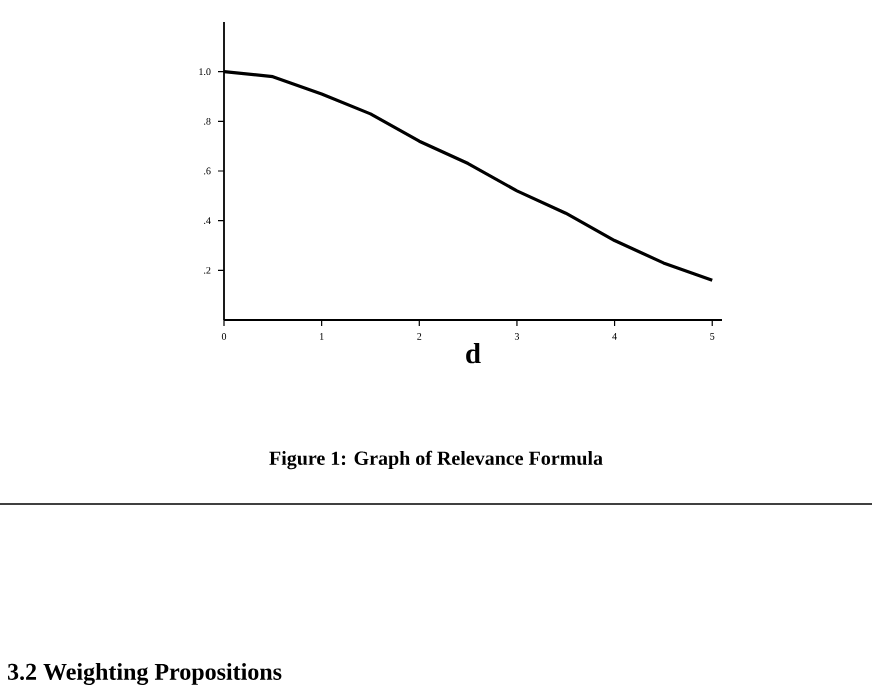 This screenshot has width=872, height=696. Describe the element at coordinates (144, 674) in the screenshot. I see `text: 3.2 Weighting Propositions` at that location.